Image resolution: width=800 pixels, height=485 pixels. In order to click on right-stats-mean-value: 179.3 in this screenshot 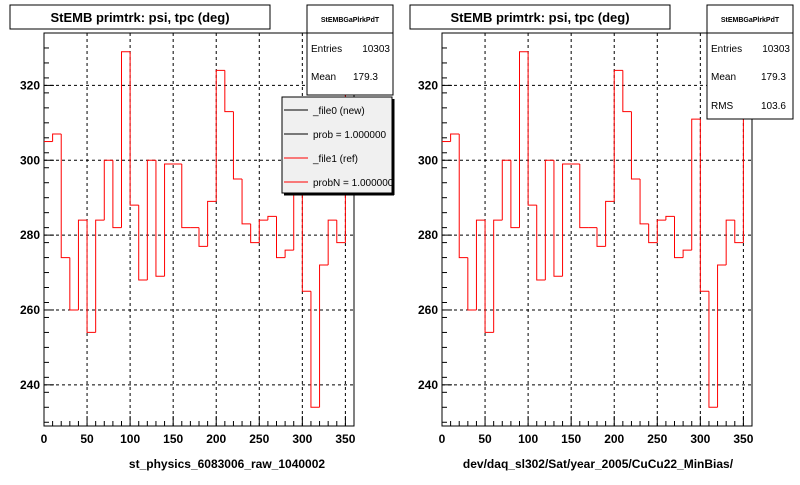, I will do `click(773, 77)`.